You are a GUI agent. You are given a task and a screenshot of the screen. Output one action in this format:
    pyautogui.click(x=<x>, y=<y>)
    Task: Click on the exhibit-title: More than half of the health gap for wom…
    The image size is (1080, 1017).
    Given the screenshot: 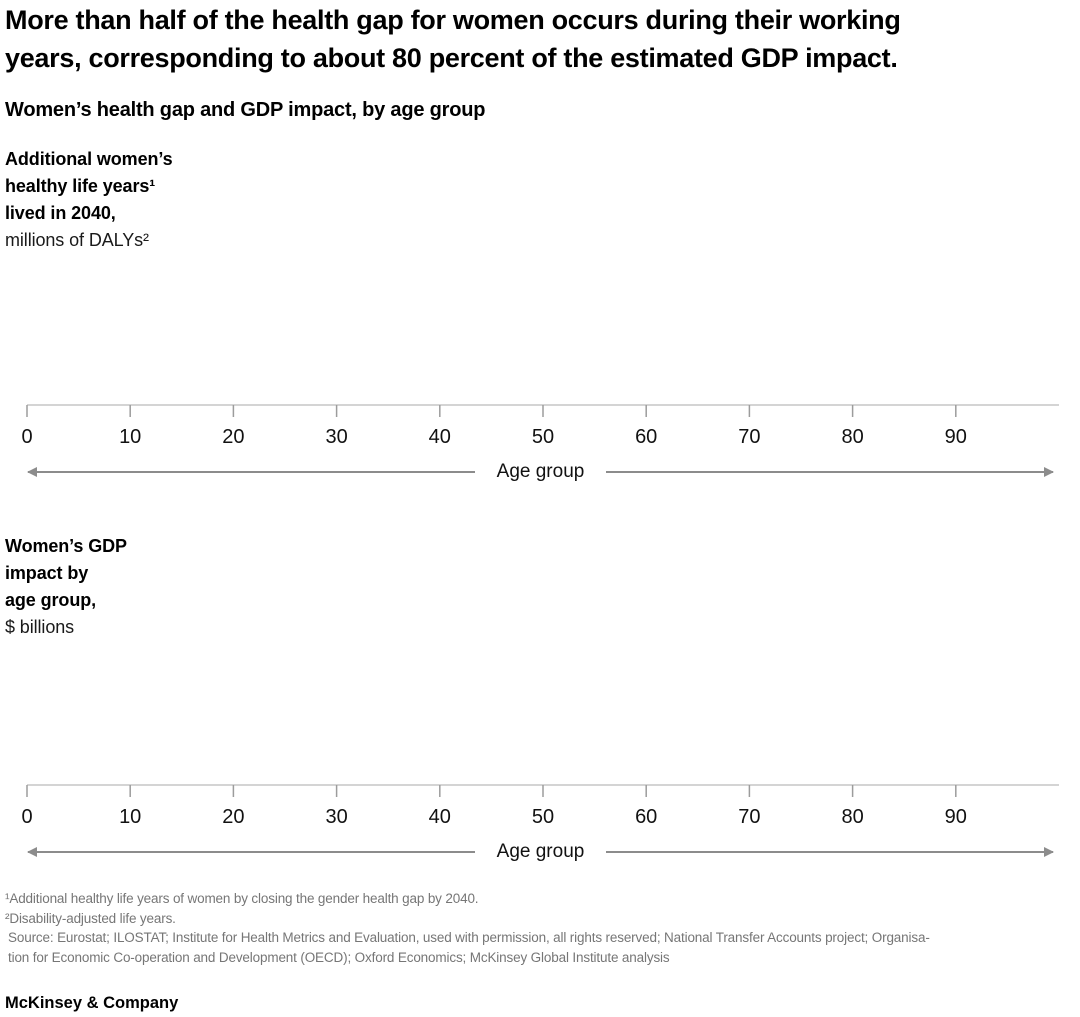 What is the action you would take?
    pyautogui.click(x=453, y=39)
    